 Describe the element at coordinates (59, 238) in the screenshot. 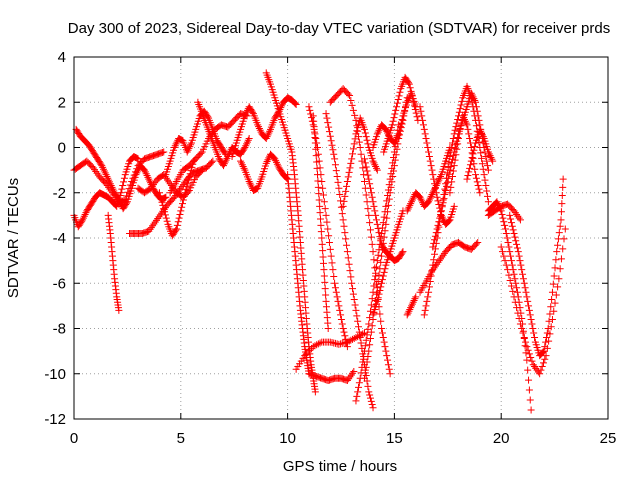

I see `y-tick-label: -4` at that location.